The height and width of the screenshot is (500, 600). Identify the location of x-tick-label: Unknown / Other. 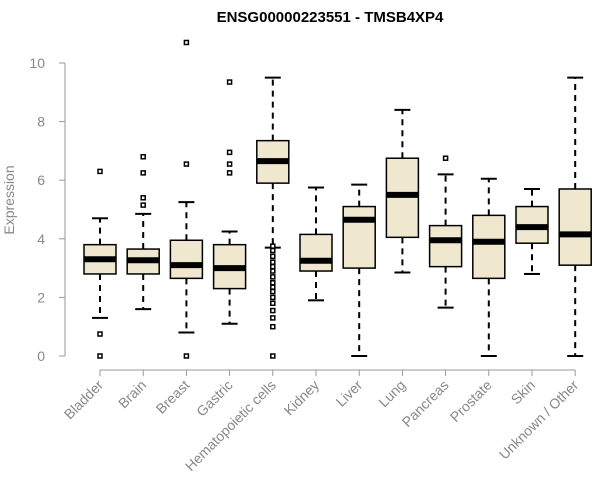
(539, 420).